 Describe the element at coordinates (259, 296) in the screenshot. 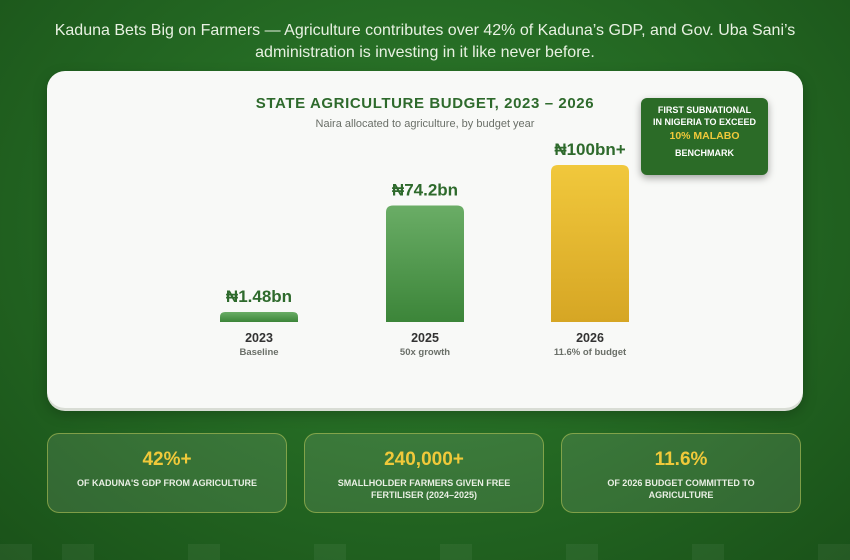

I see `value-label: ₦1.48bn` at that location.